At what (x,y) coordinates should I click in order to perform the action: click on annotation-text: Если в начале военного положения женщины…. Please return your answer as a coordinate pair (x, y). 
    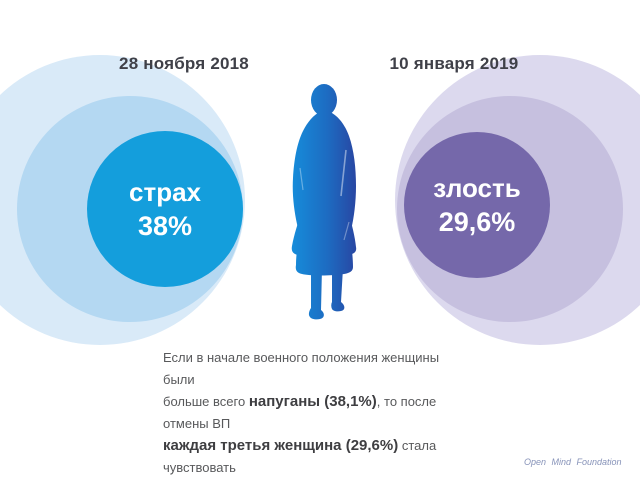
    Looking at the image, I should click on (318, 413).